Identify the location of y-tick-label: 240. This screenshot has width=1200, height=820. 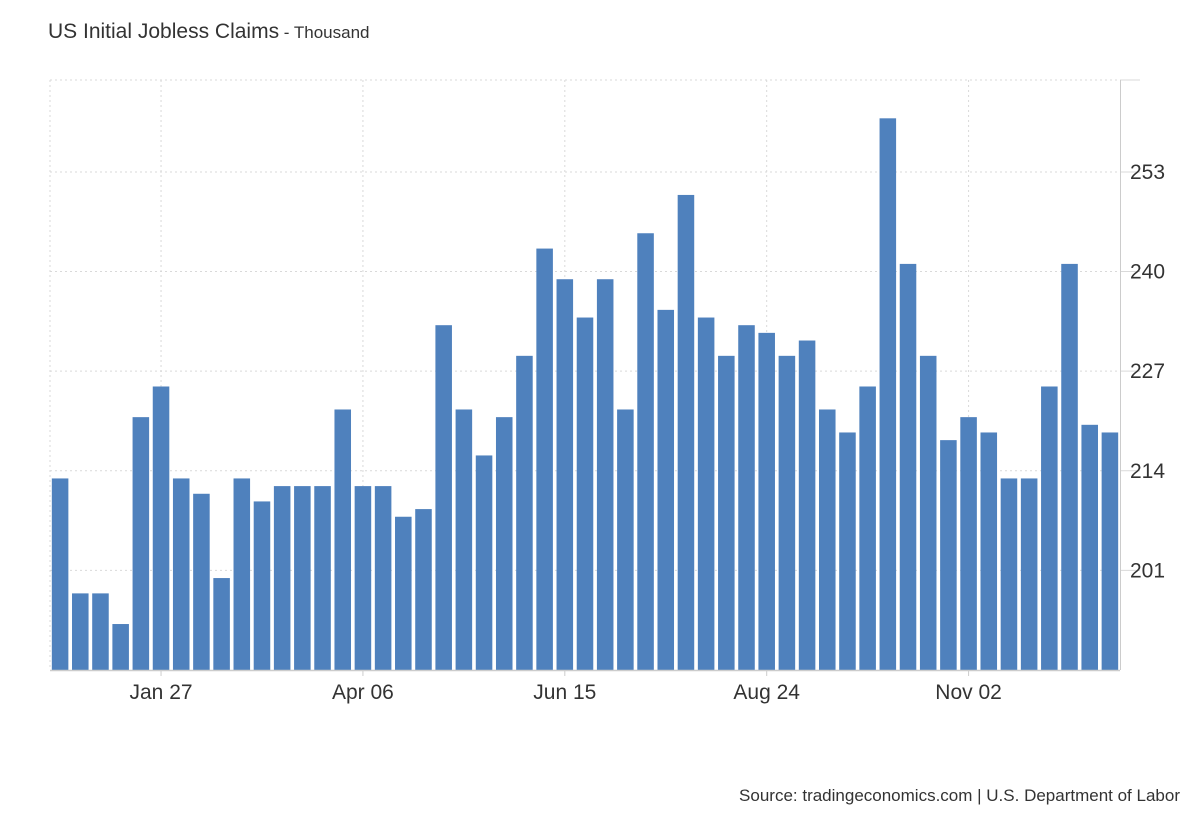
(1147, 272).